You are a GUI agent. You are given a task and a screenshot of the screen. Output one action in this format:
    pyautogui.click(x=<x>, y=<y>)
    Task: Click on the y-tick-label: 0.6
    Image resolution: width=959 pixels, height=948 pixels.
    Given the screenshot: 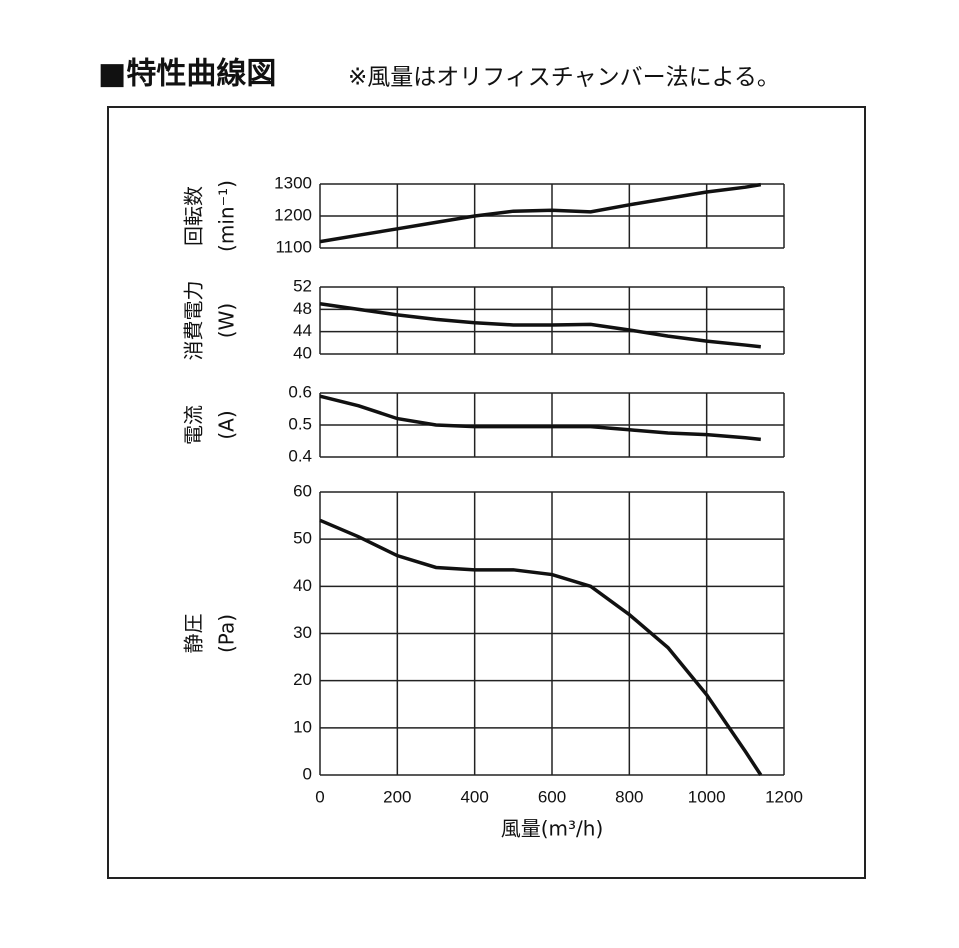 What is the action you would take?
    pyautogui.click(x=300, y=391)
    